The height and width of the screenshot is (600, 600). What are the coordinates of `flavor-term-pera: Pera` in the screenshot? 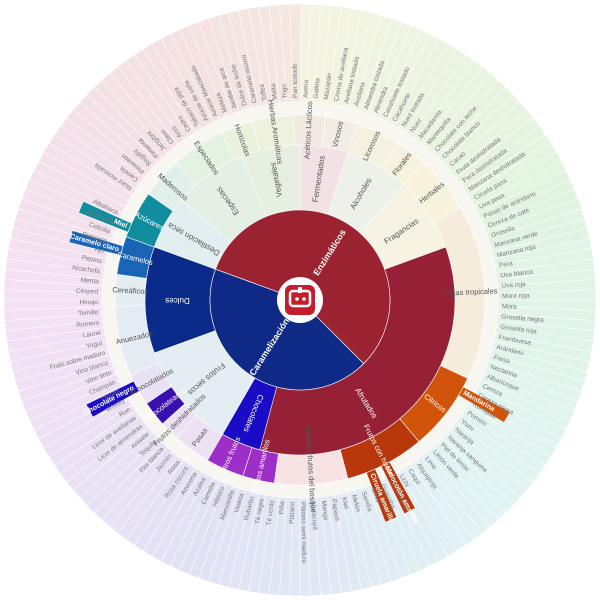 It's located at (506, 264).